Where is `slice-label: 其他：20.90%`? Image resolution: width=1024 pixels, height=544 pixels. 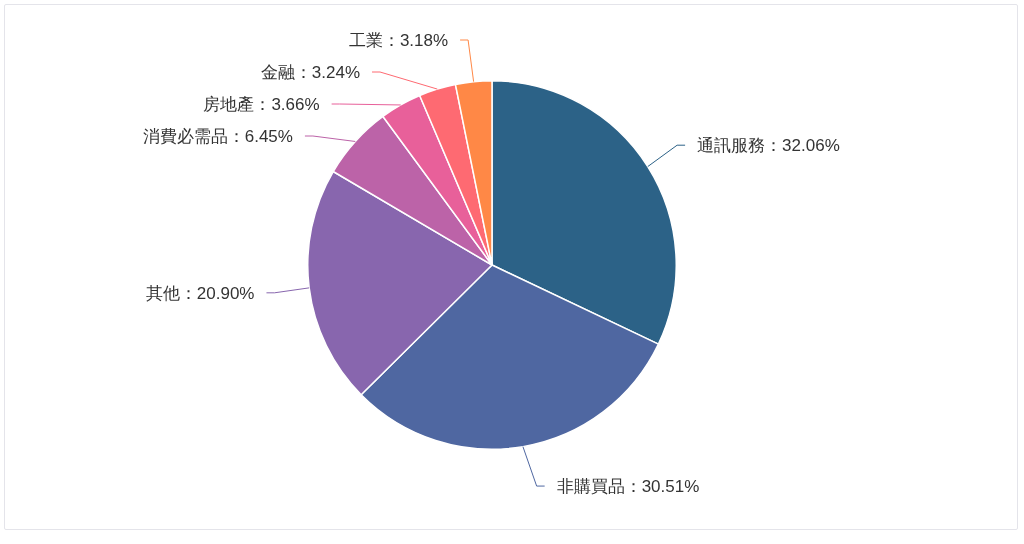 slice-label: 其他：20.90% is located at coordinates (200, 293).